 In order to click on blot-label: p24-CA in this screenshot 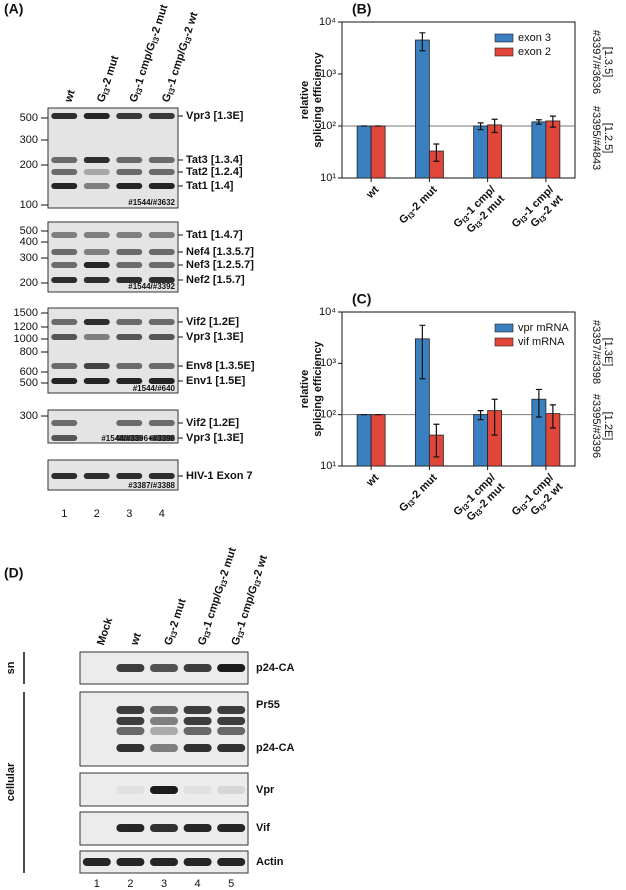, I will do `click(275, 748)`.